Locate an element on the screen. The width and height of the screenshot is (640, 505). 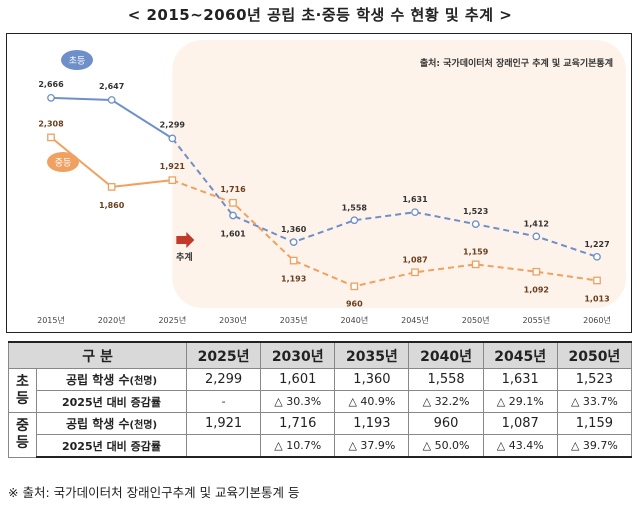
table-cell: △ 33.7% is located at coordinates (594, 401).